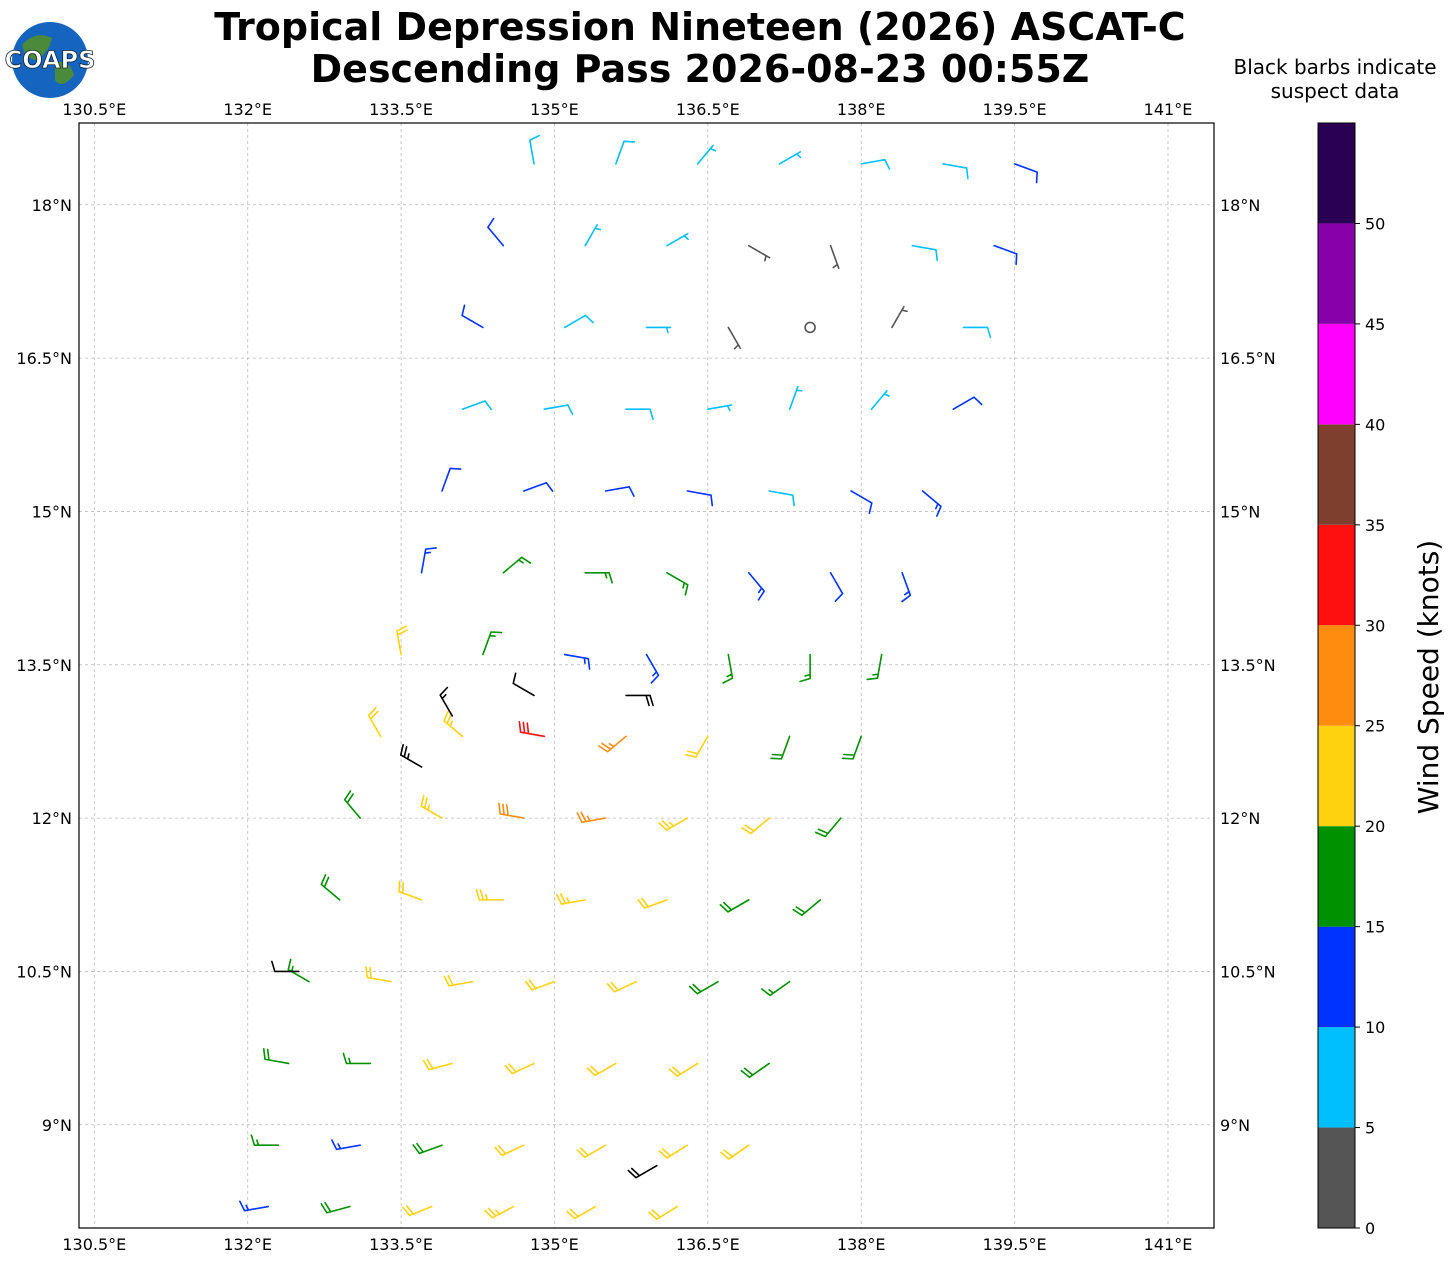 This screenshot has height=1268, width=1455. Describe the element at coordinates (1375, 927) in the screenshot. I see `colorbar-tick-label: 15` at that location.